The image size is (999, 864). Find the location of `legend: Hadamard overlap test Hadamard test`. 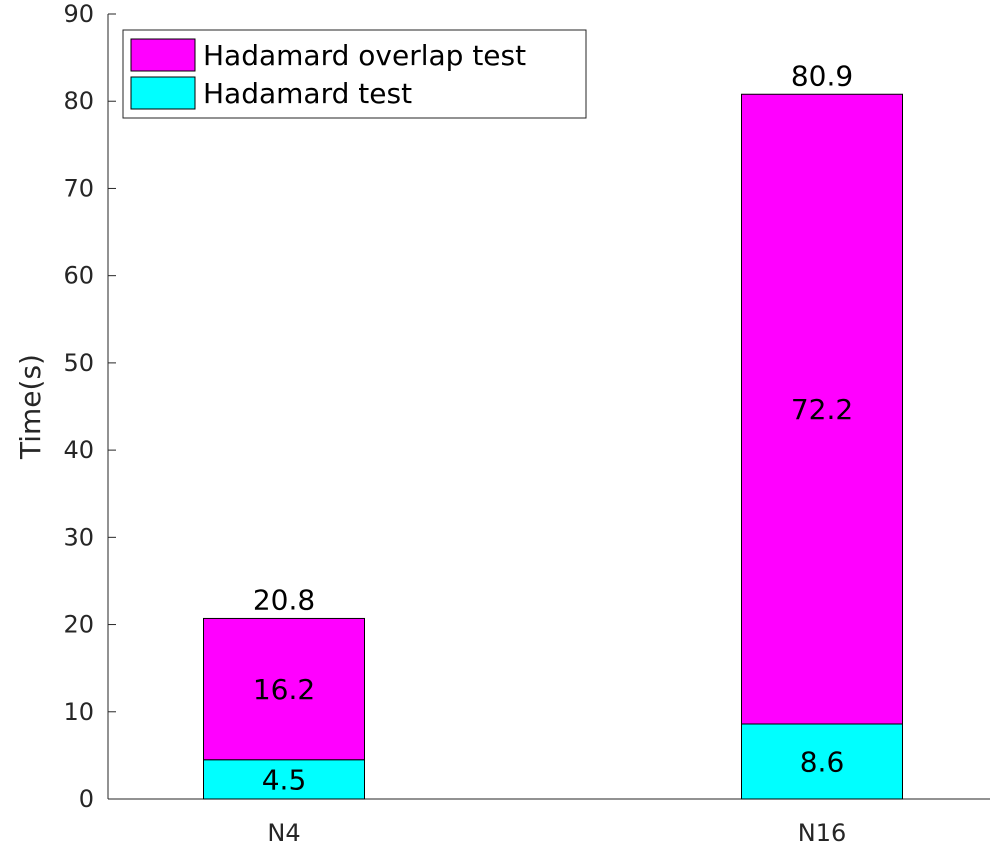

legend: Hadamard overlap test Hadamard test is located at coordinates (354, 74).